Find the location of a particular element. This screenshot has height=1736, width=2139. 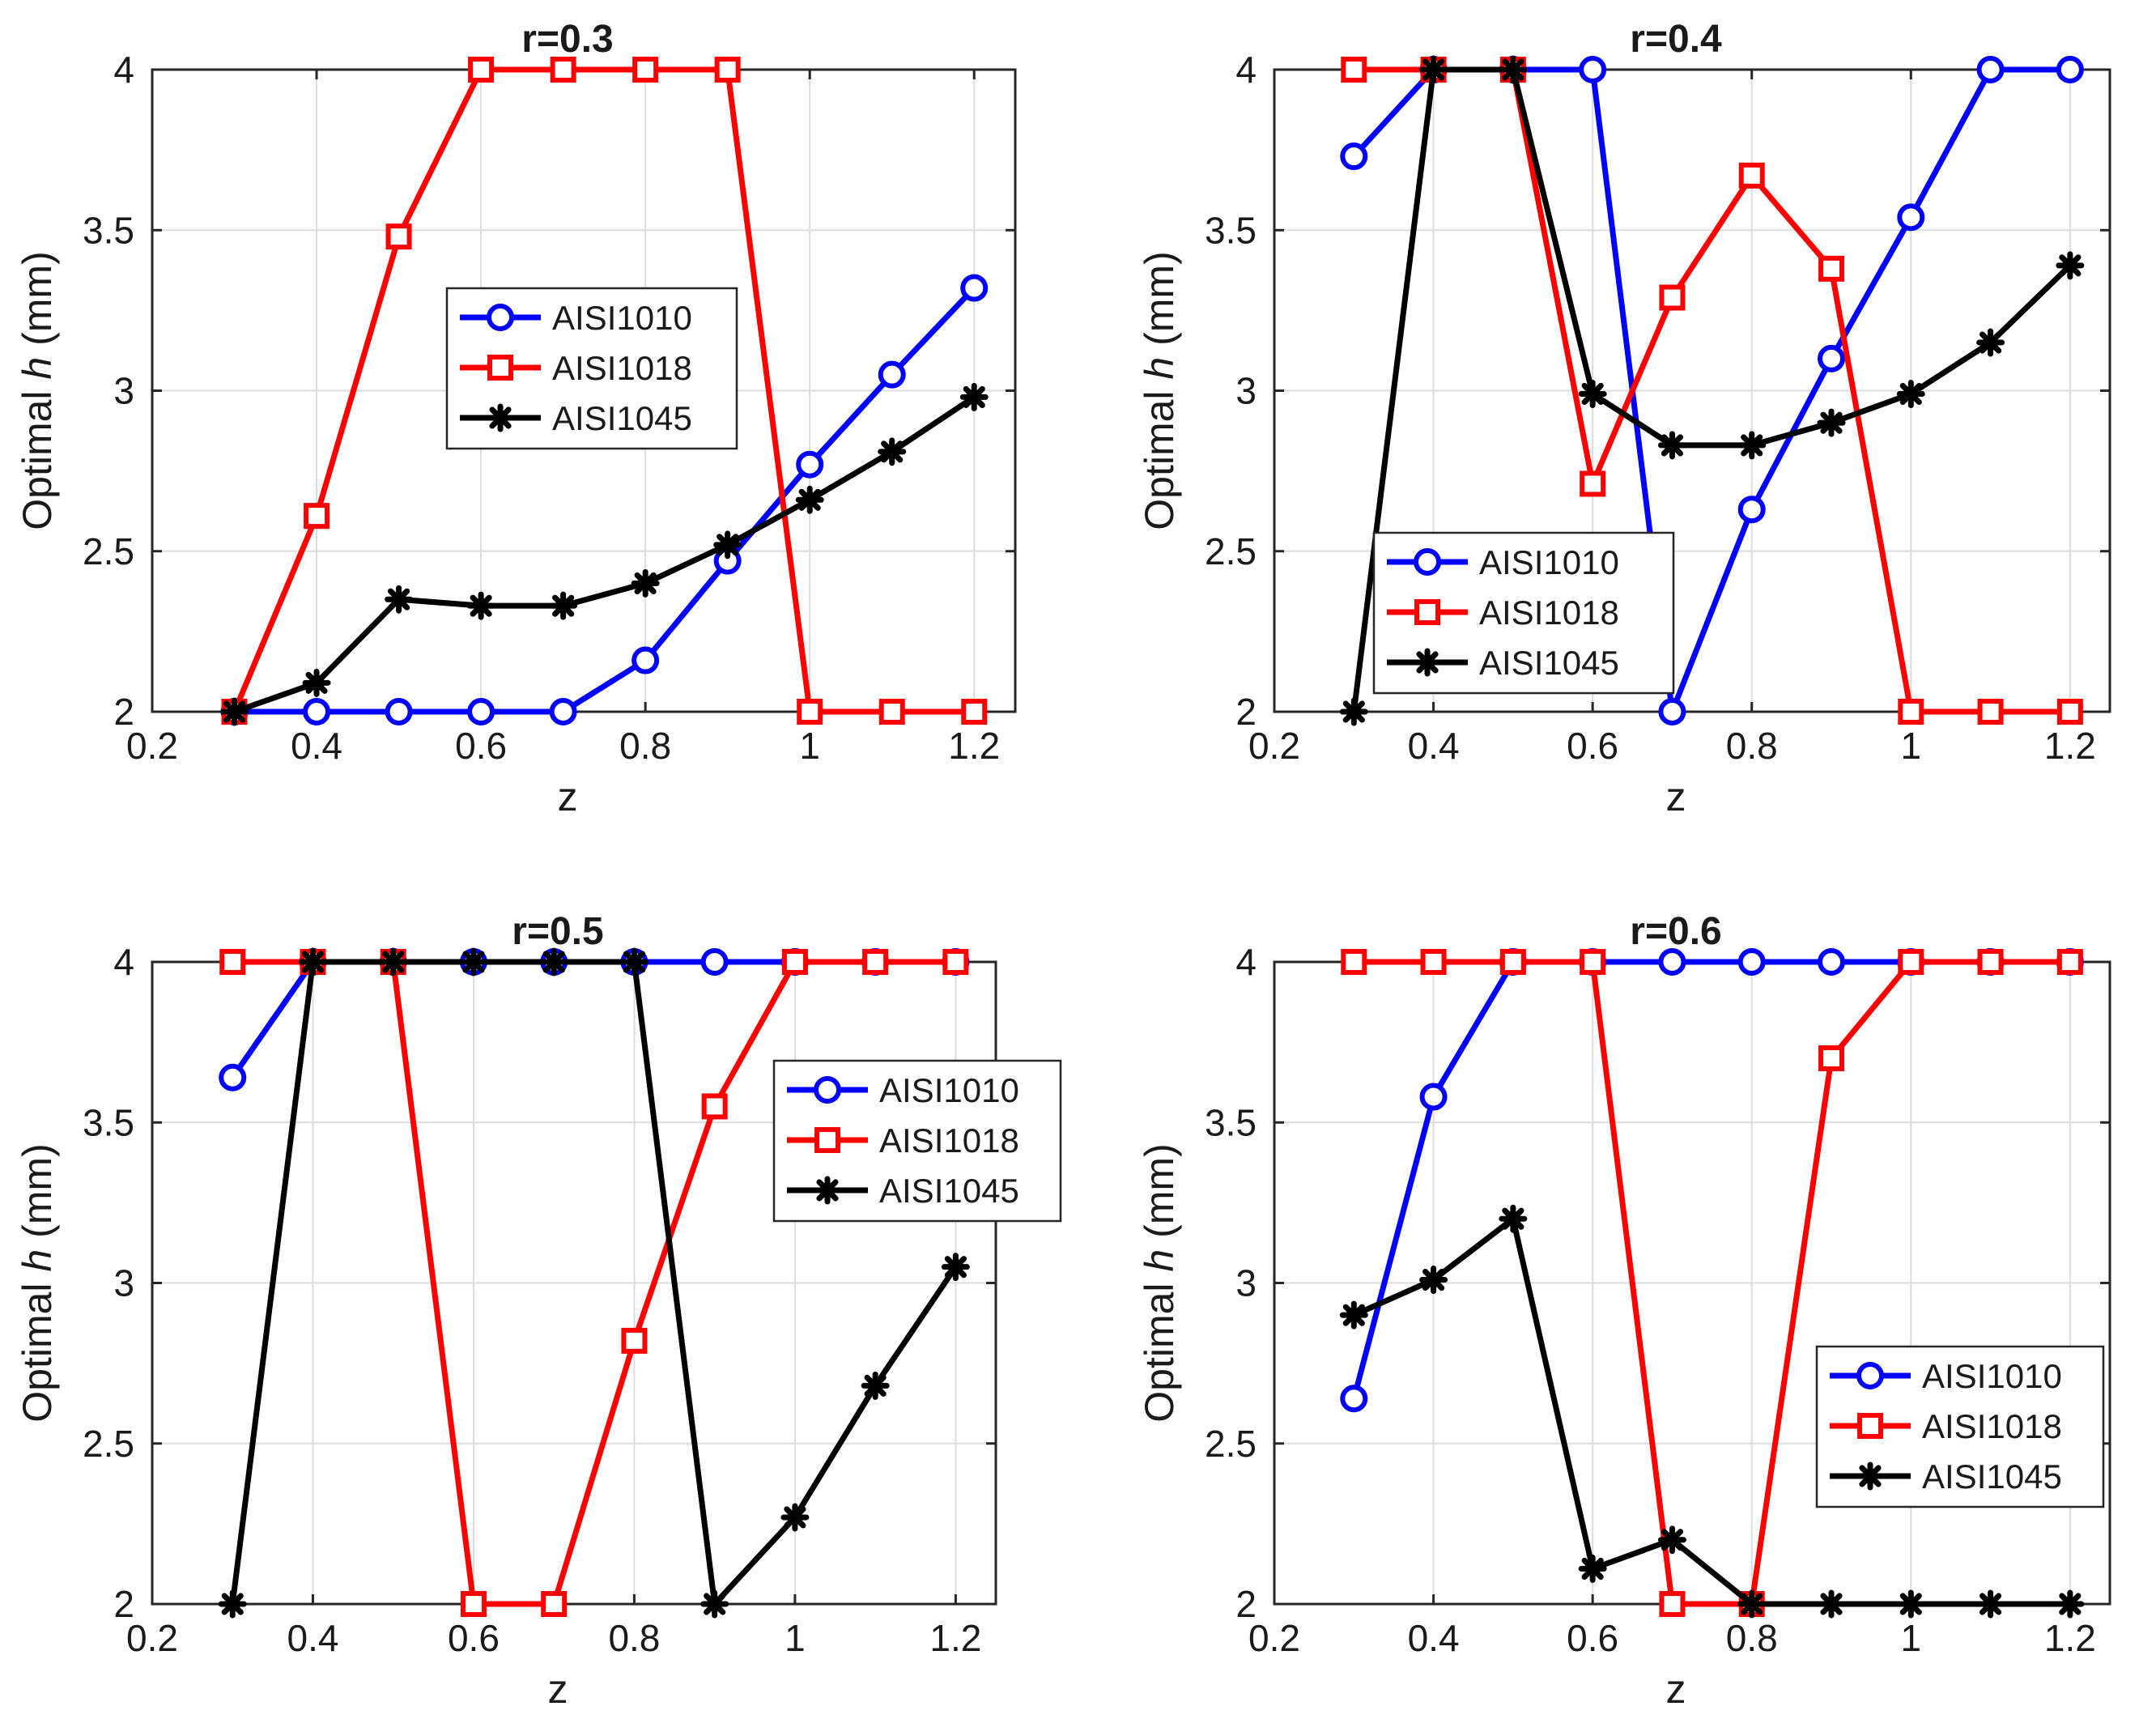

legend-entry: AISI1045 is located at coordinates (576, 418).